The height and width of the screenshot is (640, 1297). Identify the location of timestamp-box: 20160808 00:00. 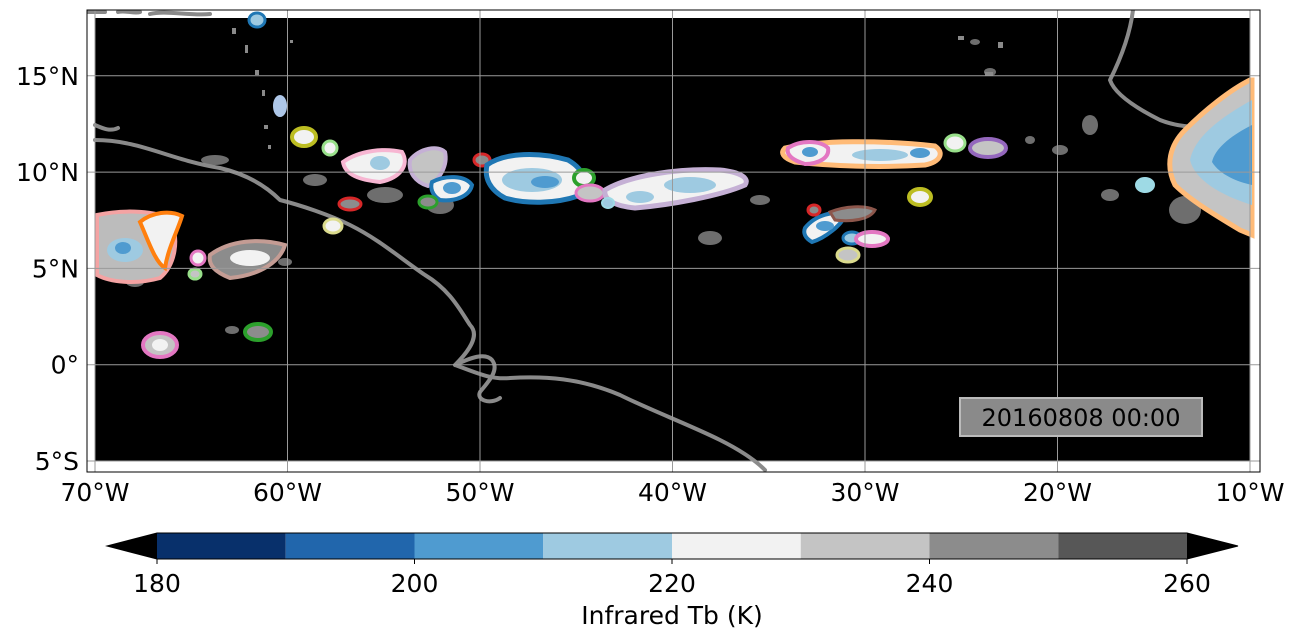
(1081, 417).